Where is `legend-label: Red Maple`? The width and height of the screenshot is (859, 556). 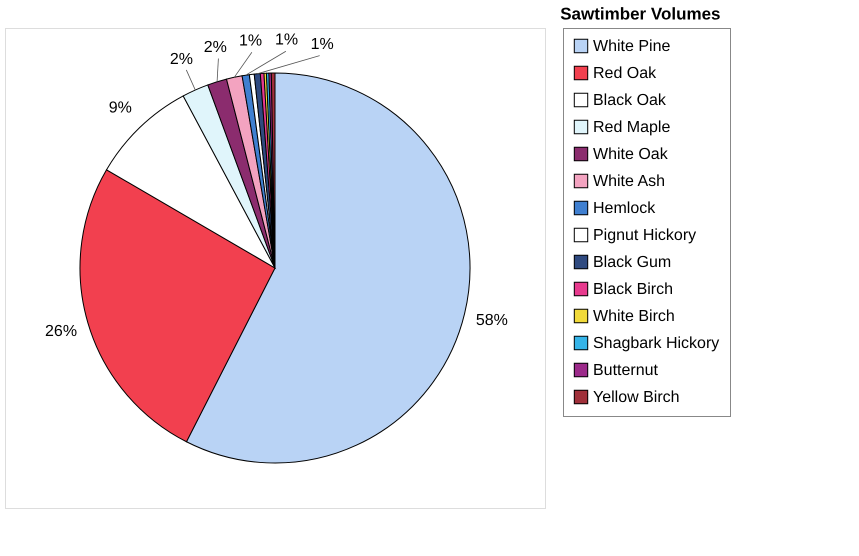 legend-label: Red Maple is located at coordinates (631, 127).